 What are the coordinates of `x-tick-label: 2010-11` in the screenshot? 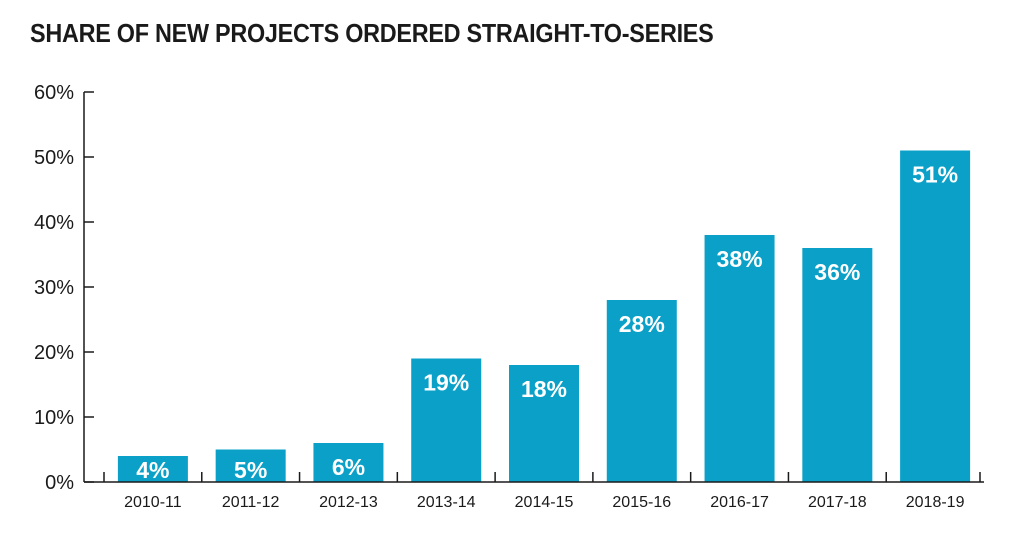 It's located at (153, 502).